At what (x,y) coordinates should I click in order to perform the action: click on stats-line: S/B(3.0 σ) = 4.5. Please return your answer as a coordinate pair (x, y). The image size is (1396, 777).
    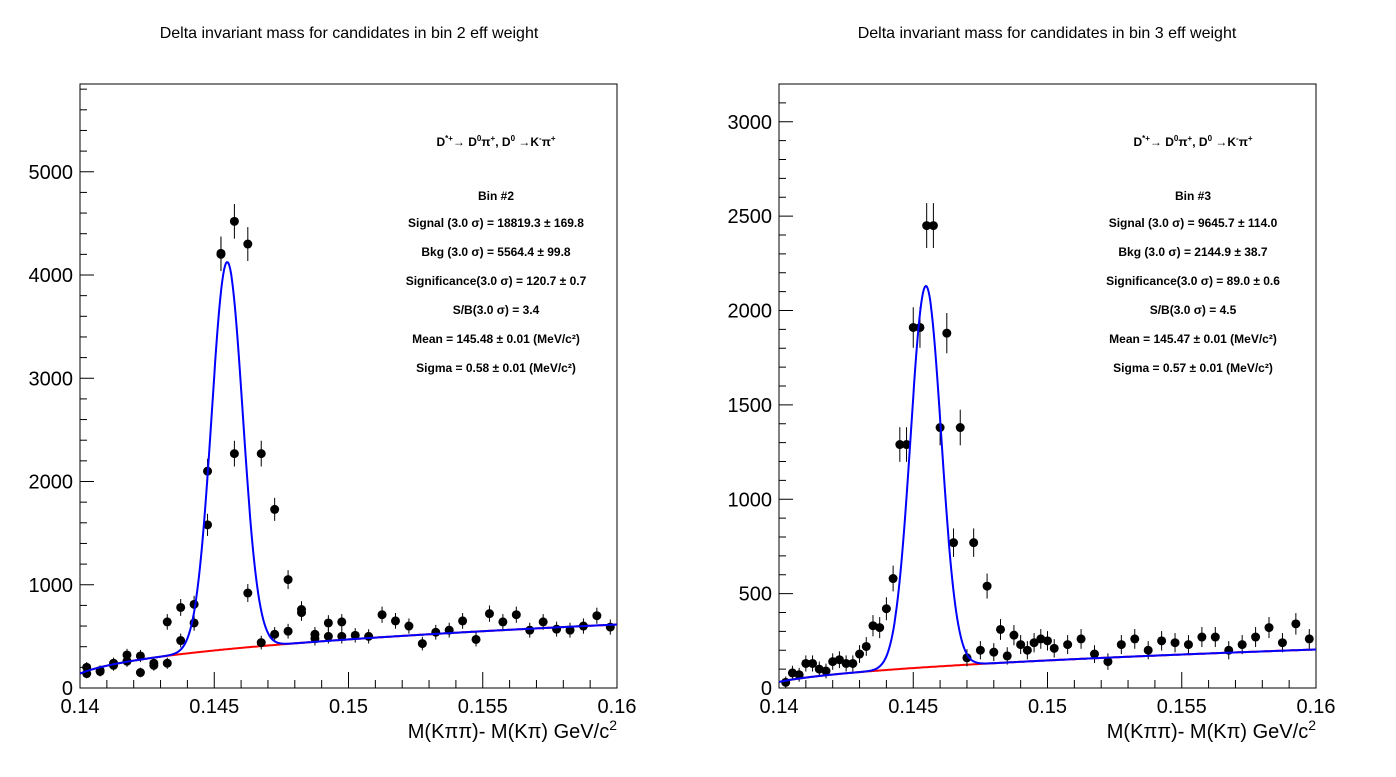
    Looking at the image, I should click on (1193, 310).